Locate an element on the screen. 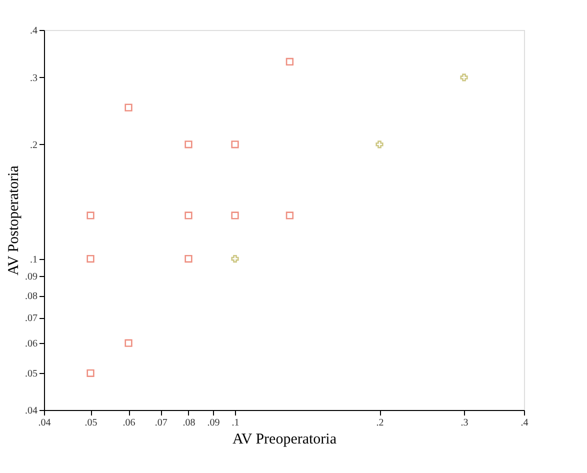  y-tick-label: .09 is located at coordinates (31, 277).